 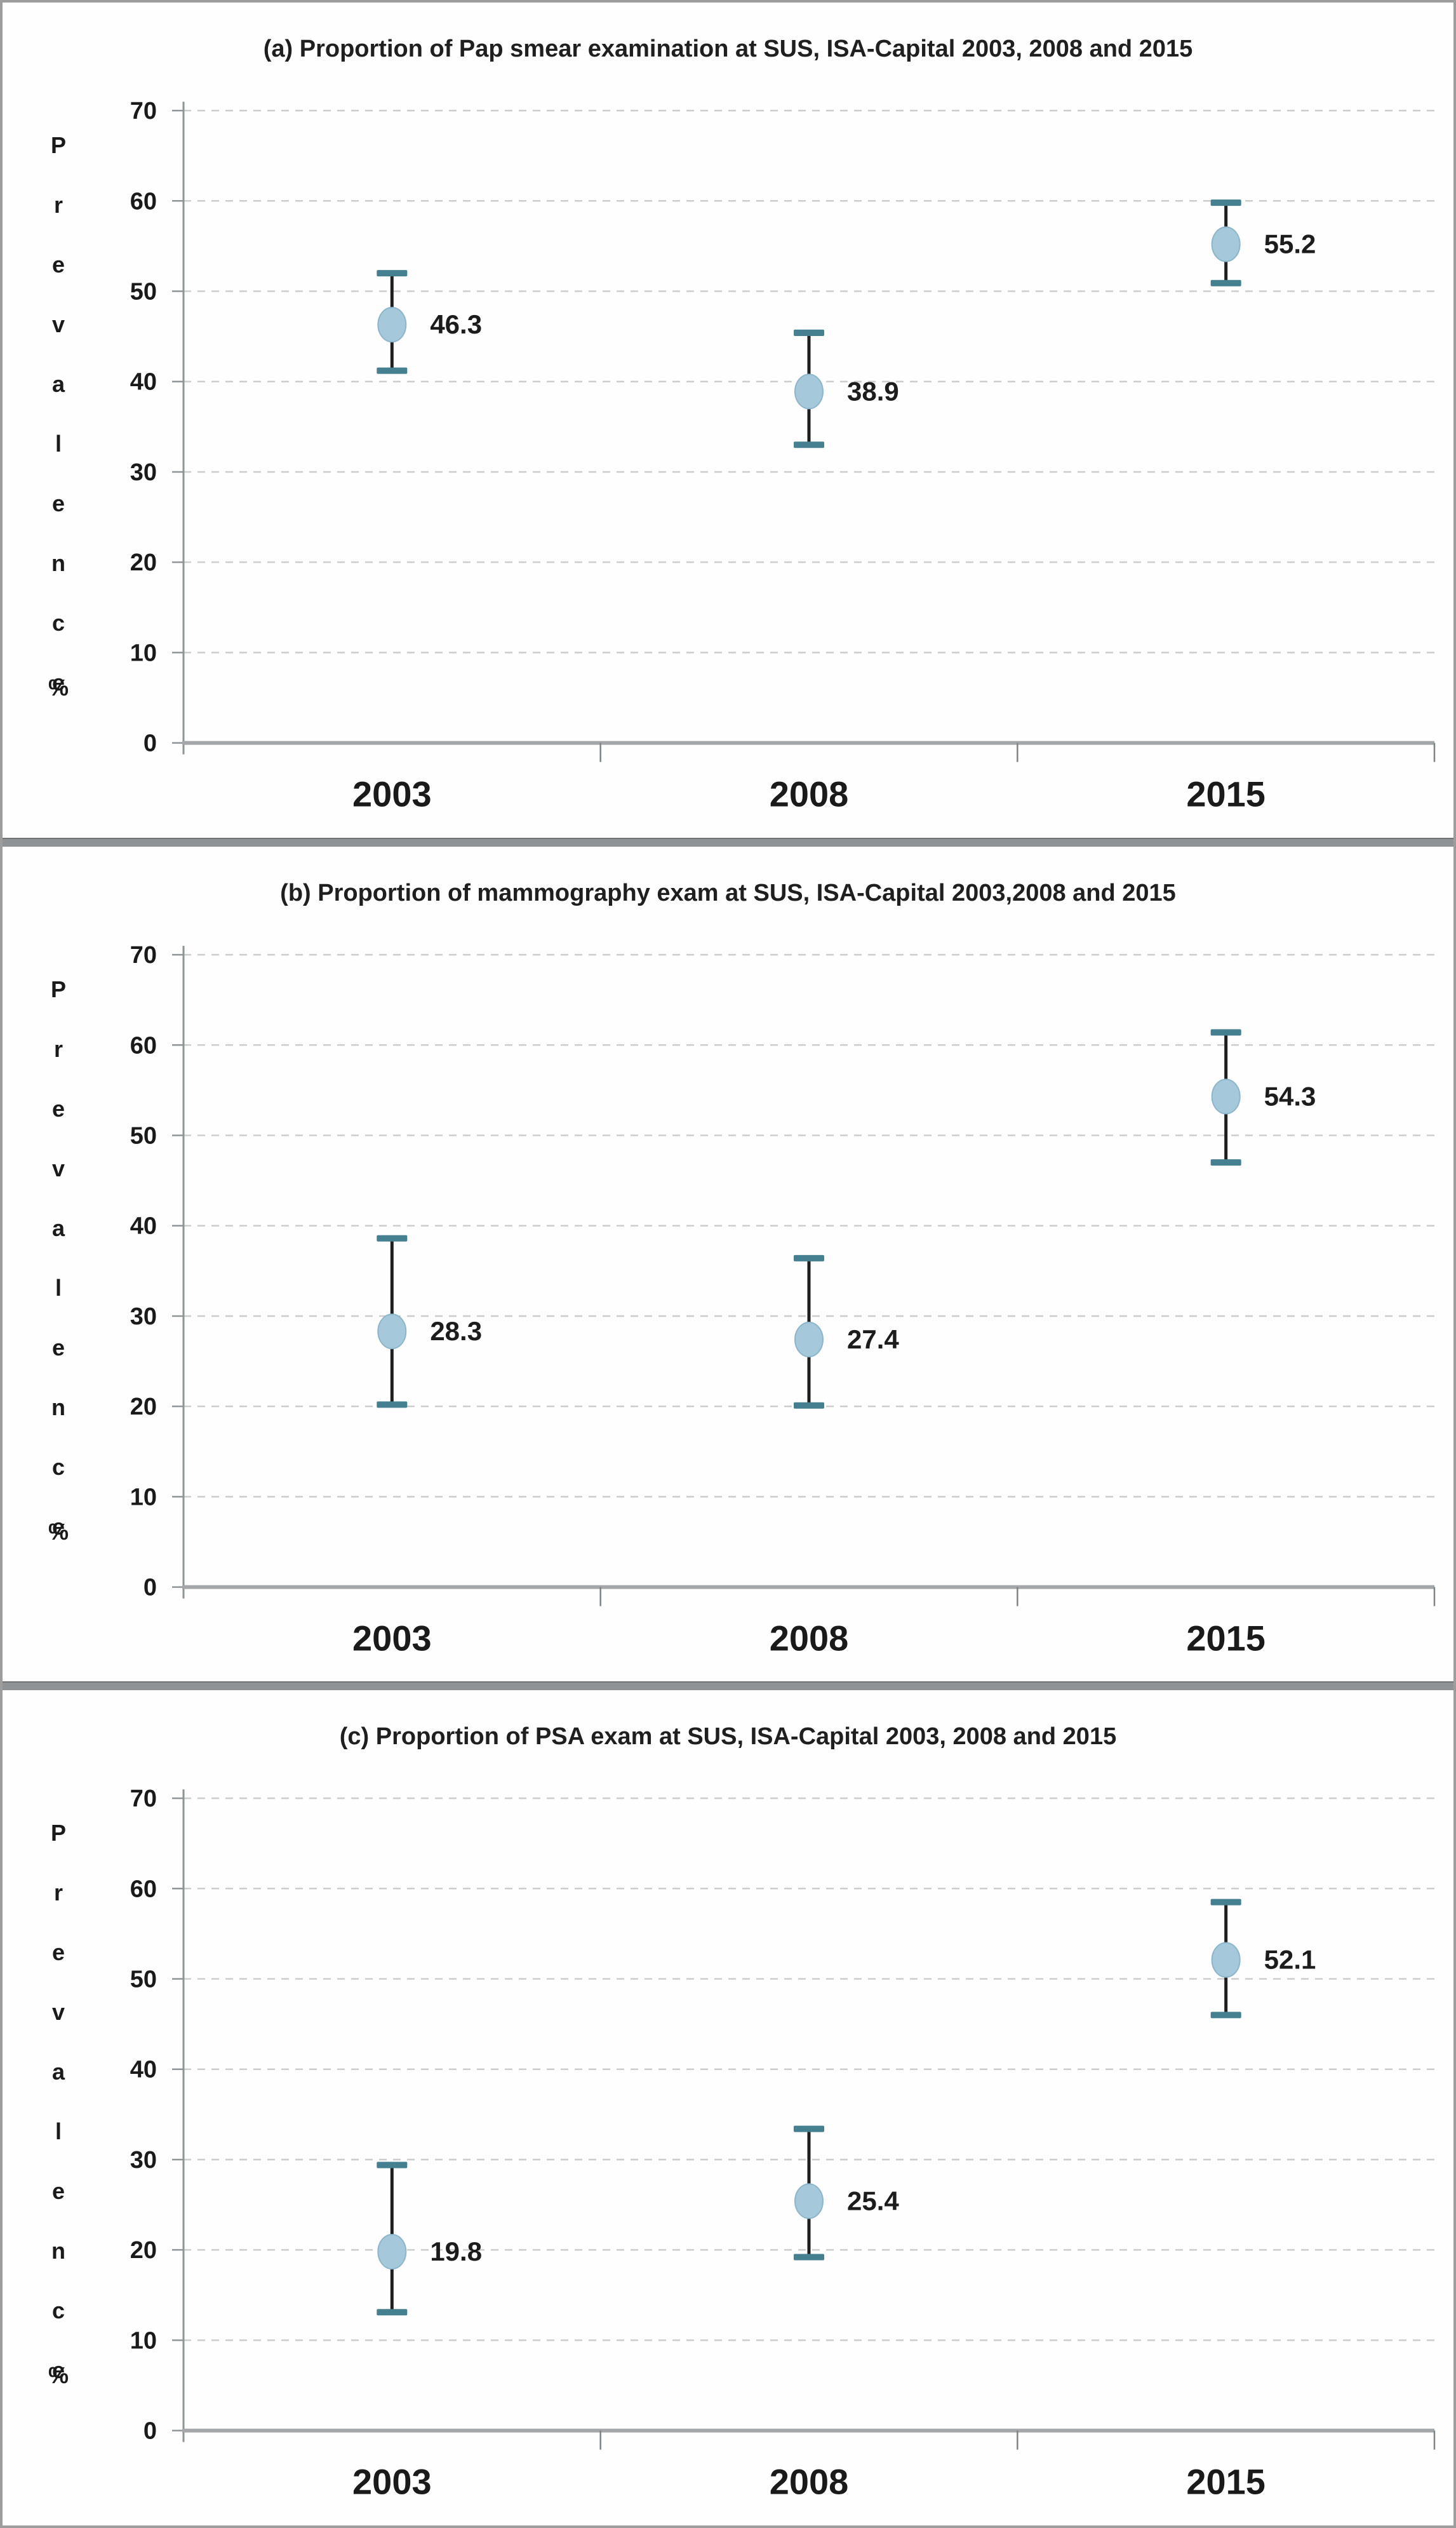 I want to click on value-label: 46.3, so click(x=456, y=324).